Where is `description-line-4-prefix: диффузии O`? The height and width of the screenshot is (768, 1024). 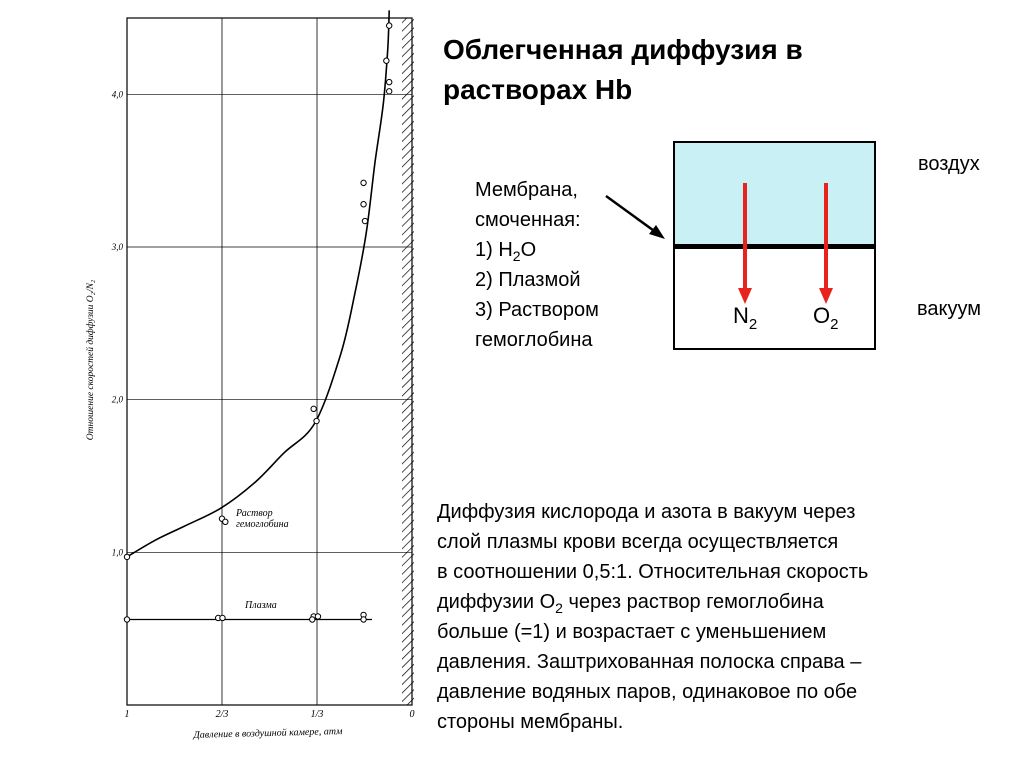
description-line-4-prefix: диффузии O is located at coordinates (496, 602).